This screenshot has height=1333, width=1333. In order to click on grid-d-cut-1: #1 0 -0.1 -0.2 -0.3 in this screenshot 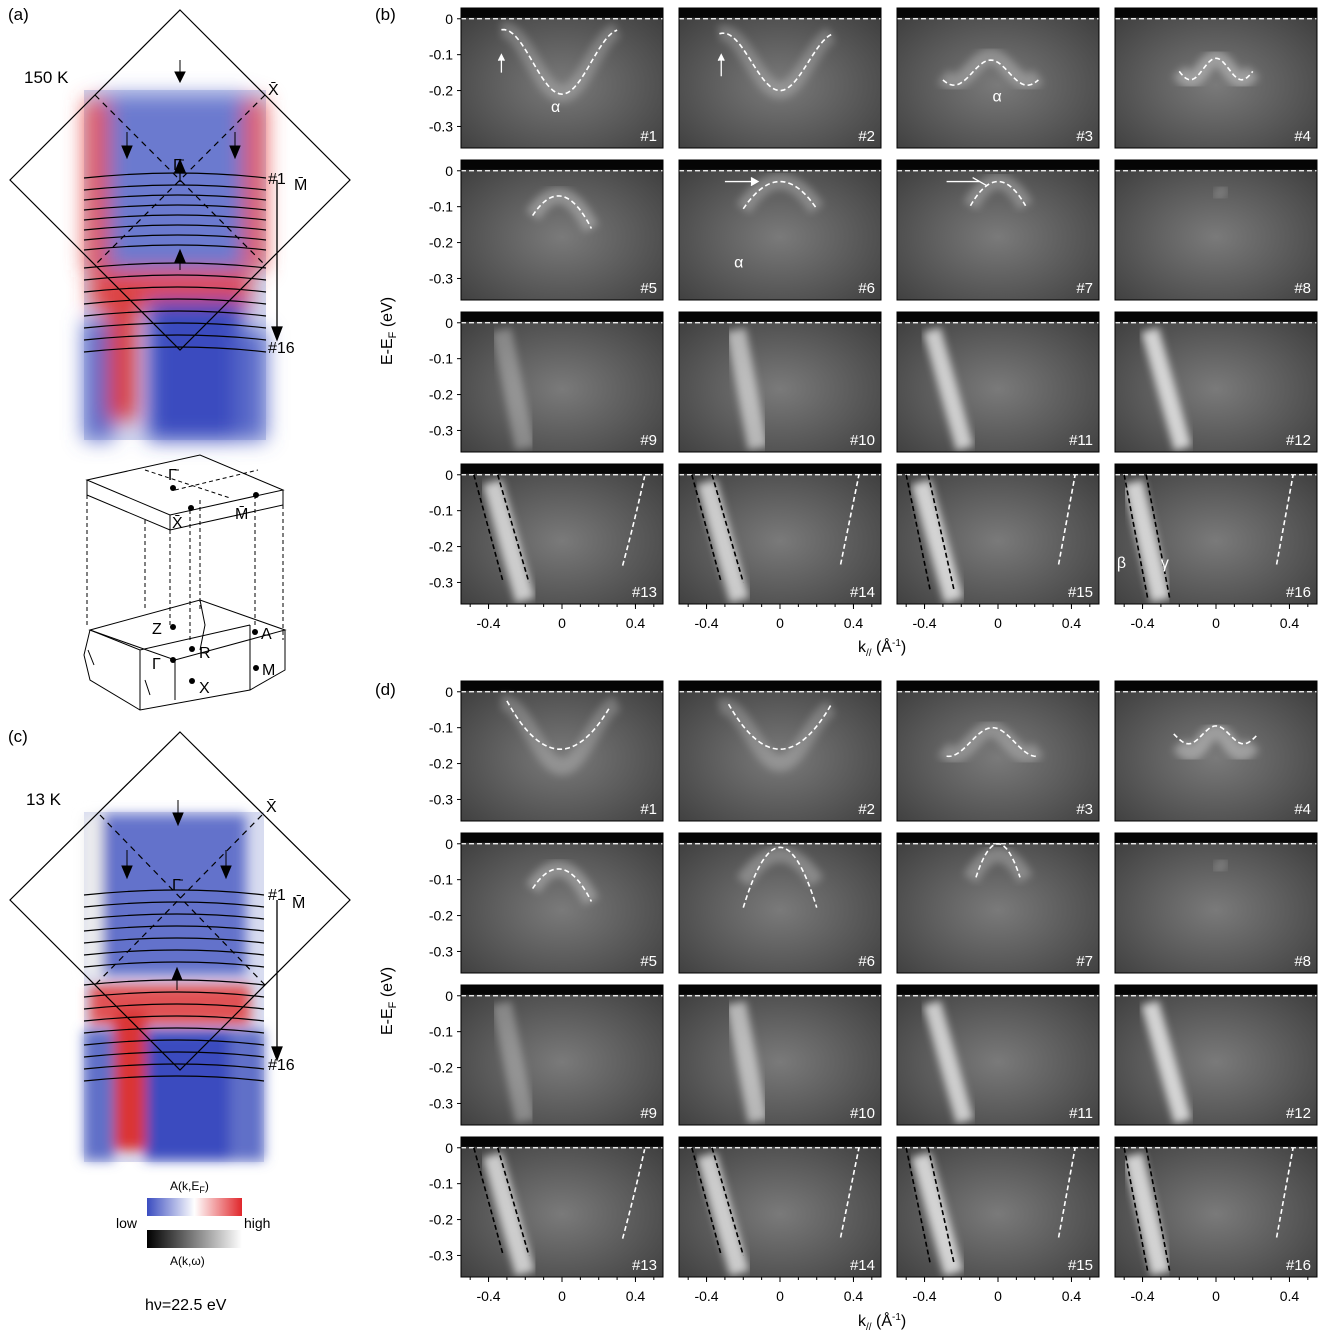, I will do `click(546, 751)`.